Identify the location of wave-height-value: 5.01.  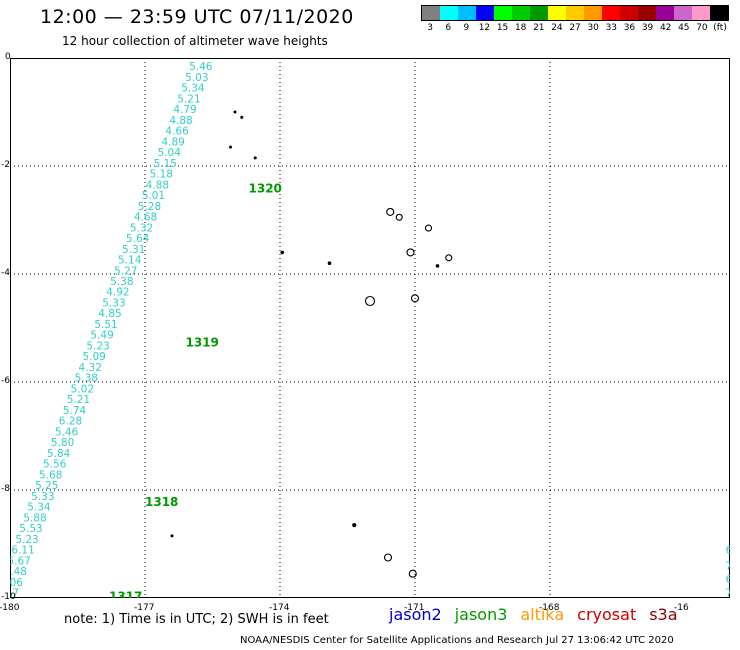
(153, 196).